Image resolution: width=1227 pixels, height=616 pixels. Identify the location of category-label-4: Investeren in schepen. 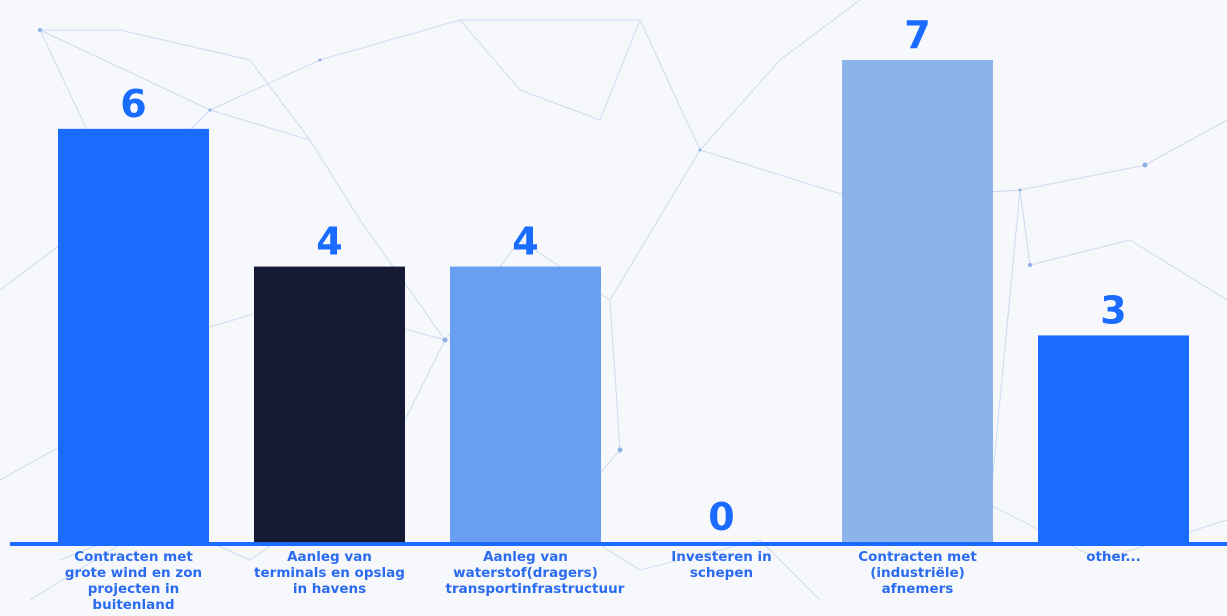
(721, 565).